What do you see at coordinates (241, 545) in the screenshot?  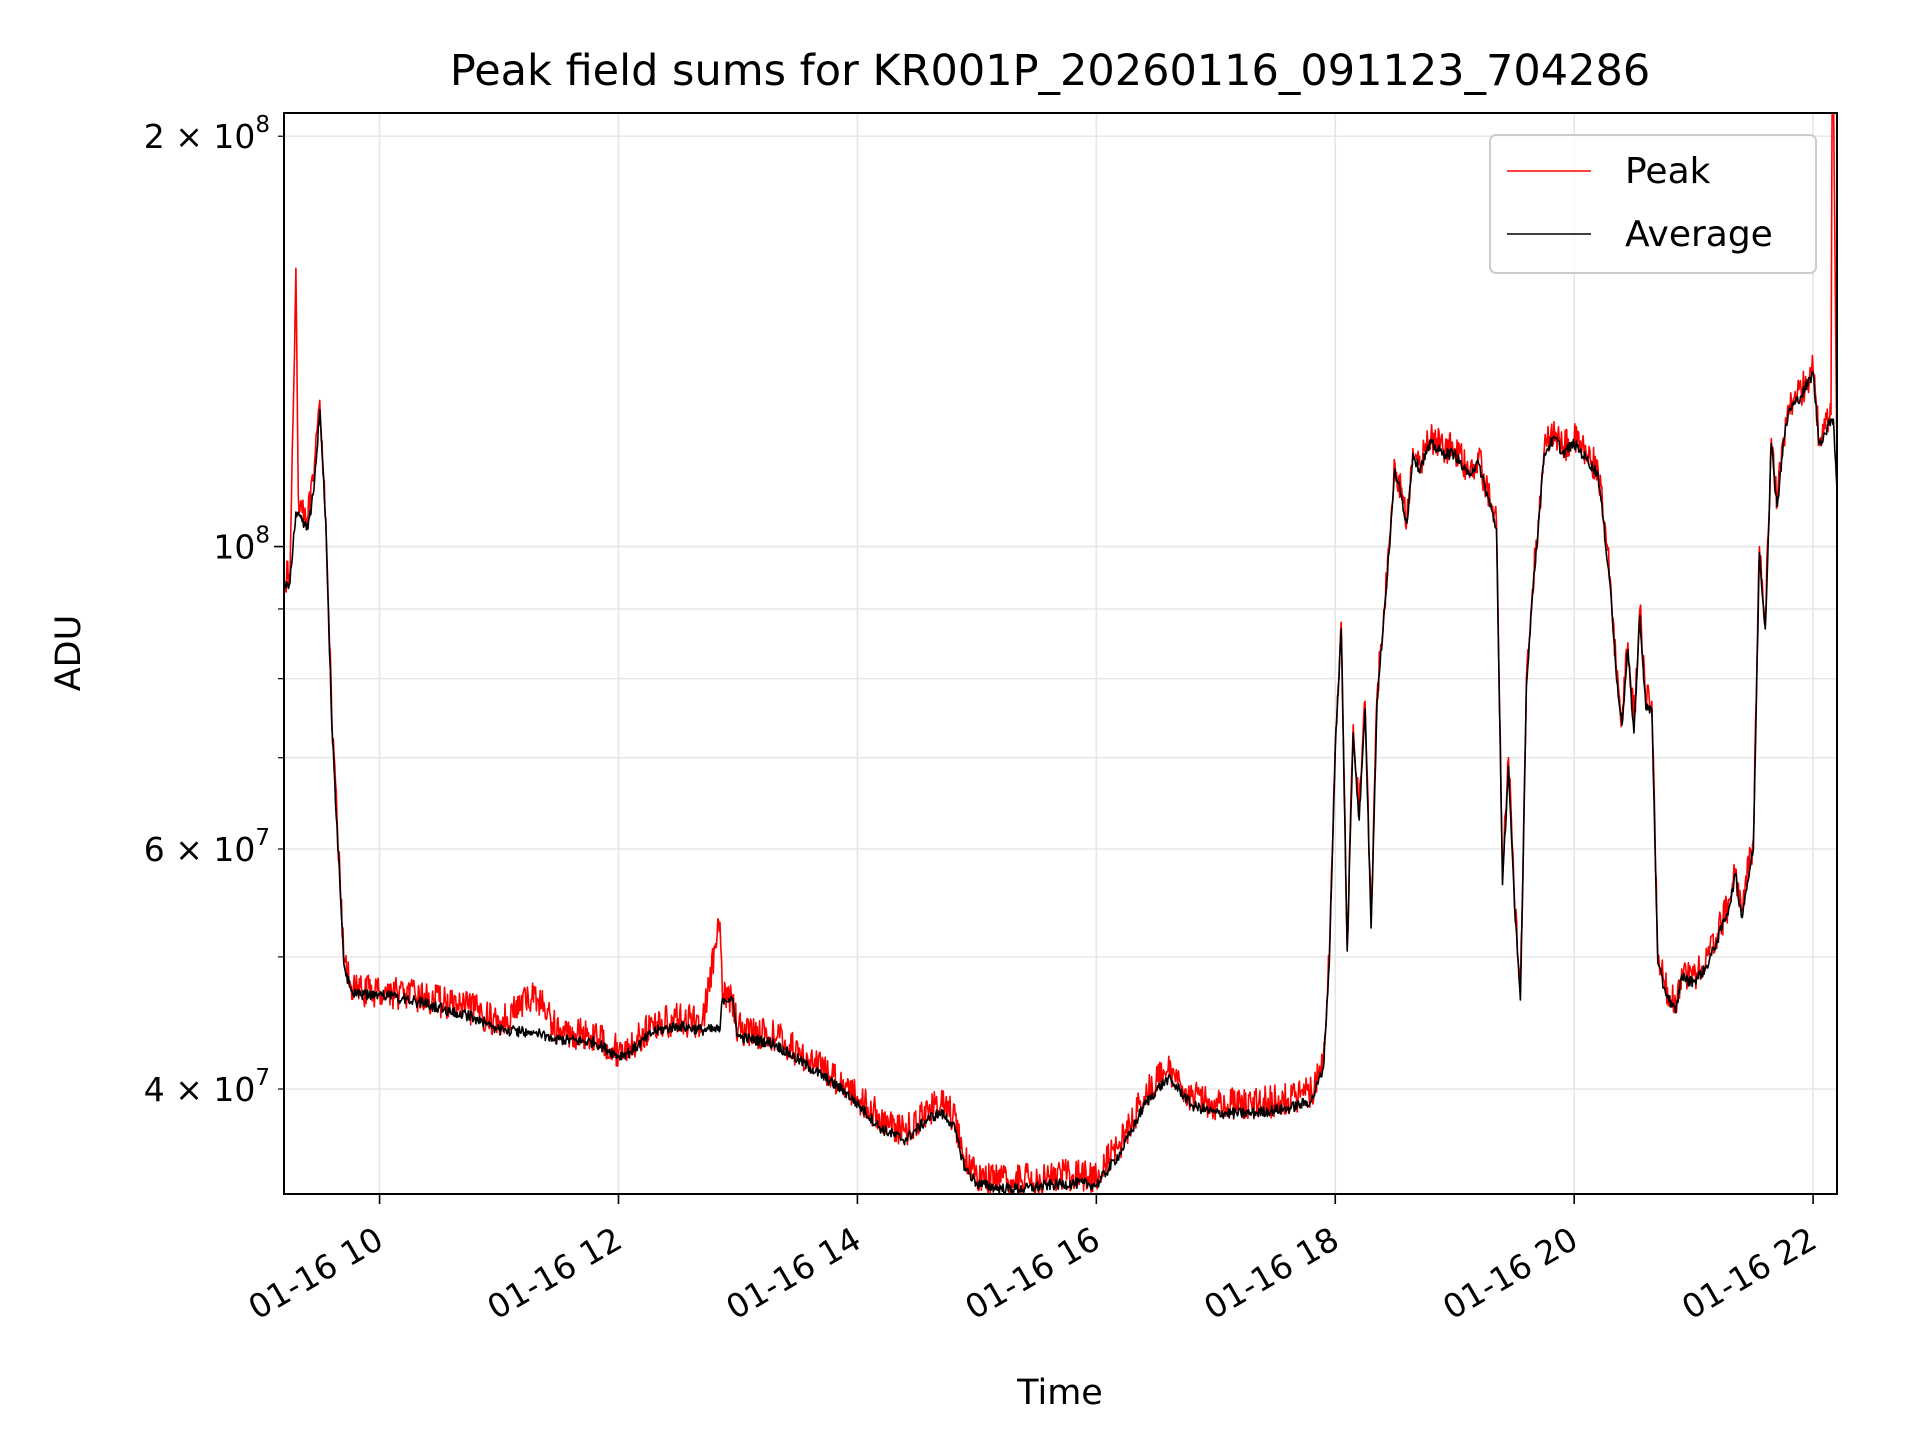 I see `y-major-tick-label: 108` at bounding box center [241, 545].